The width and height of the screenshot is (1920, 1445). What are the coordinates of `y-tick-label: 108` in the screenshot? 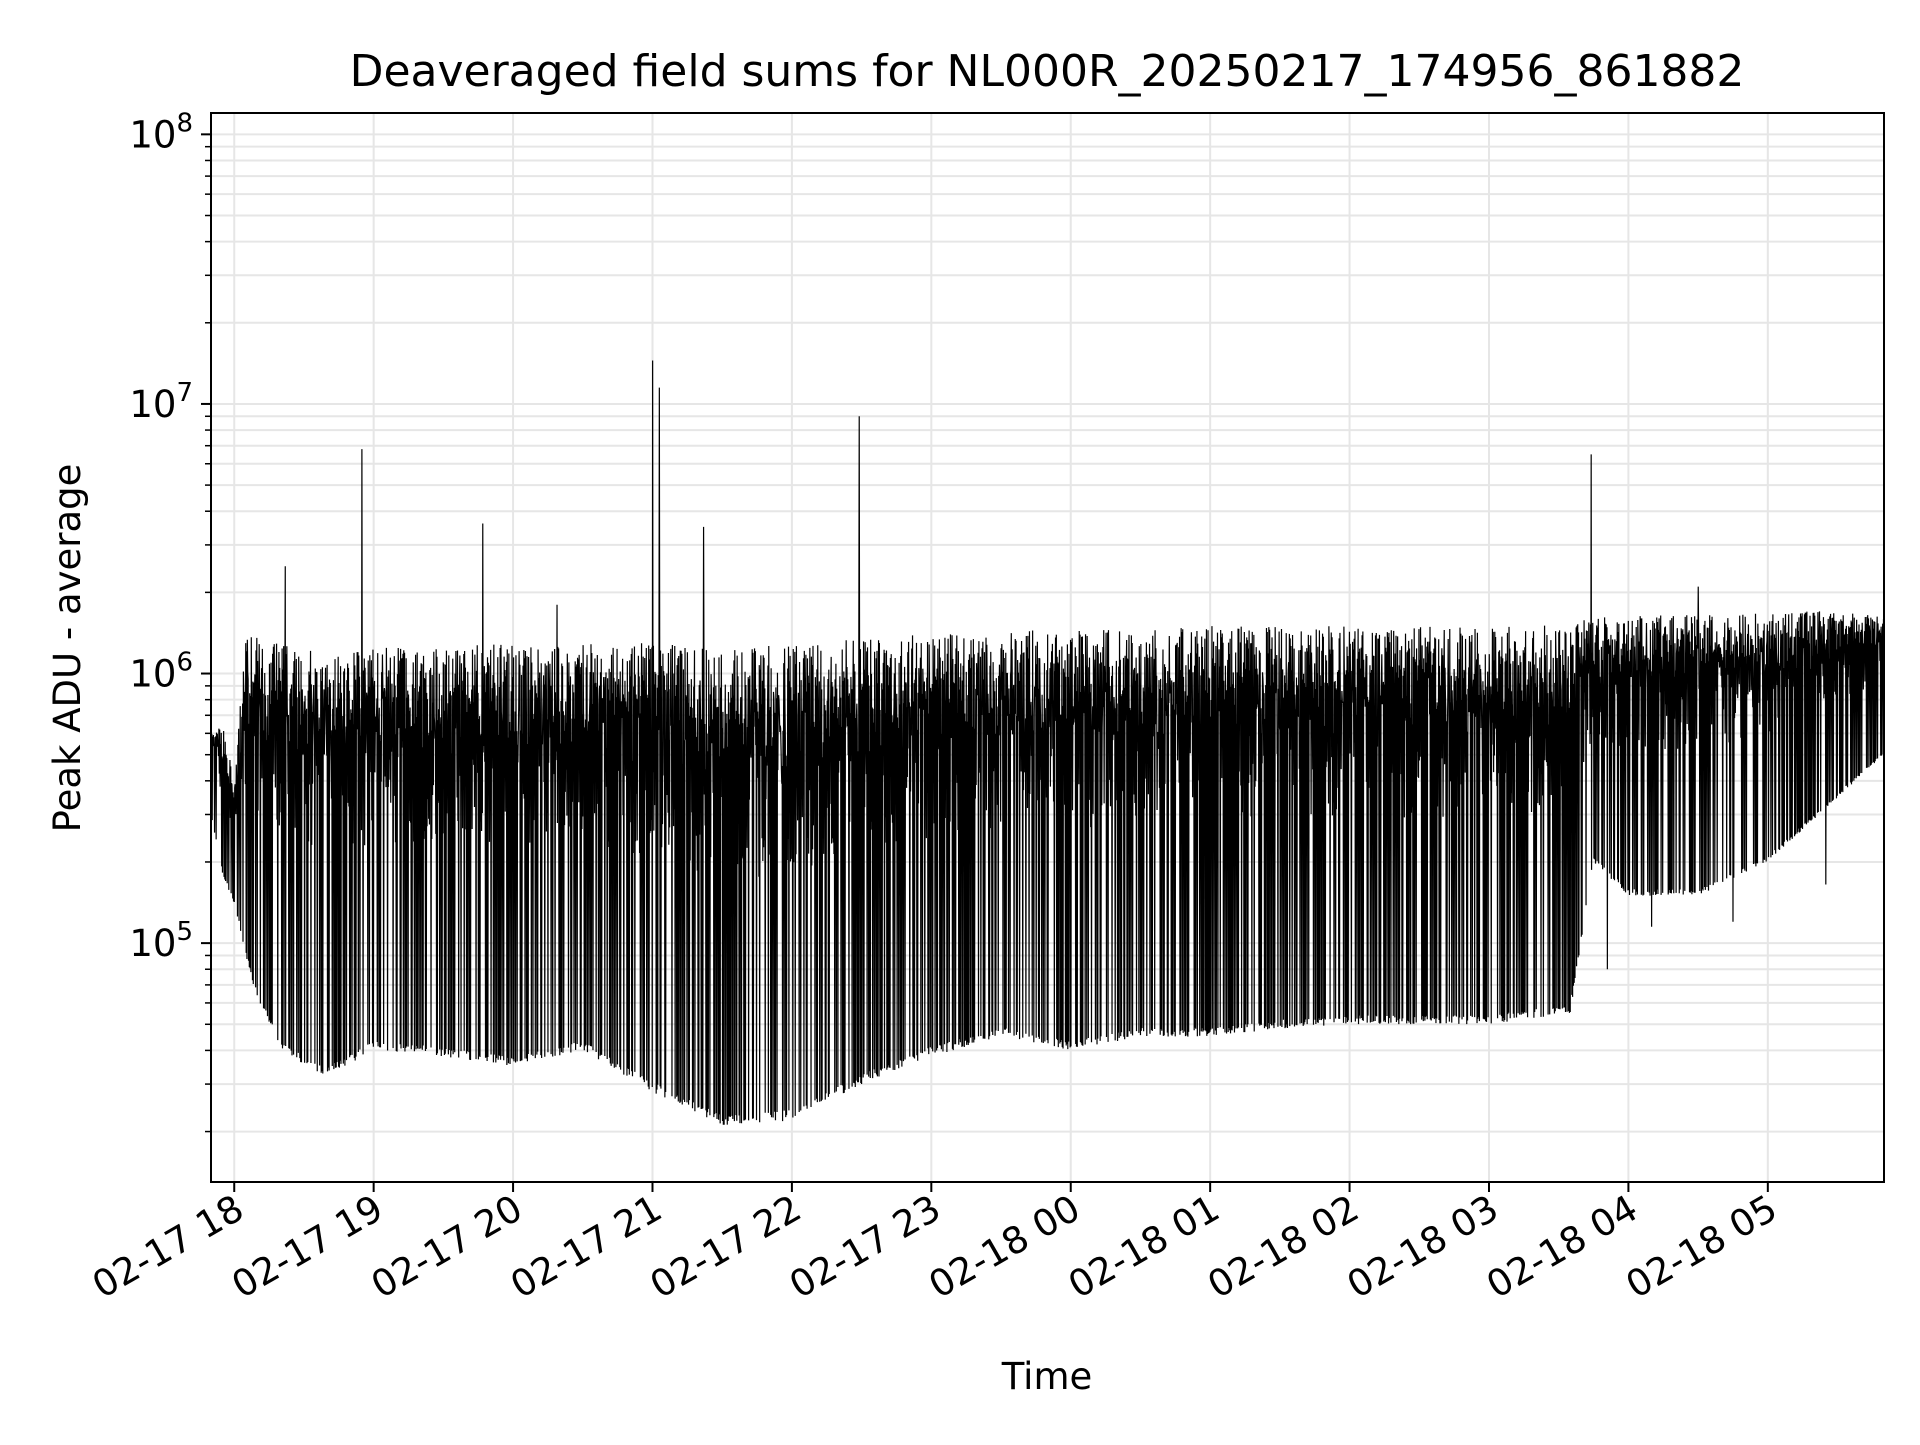 It's located at (161, 132).